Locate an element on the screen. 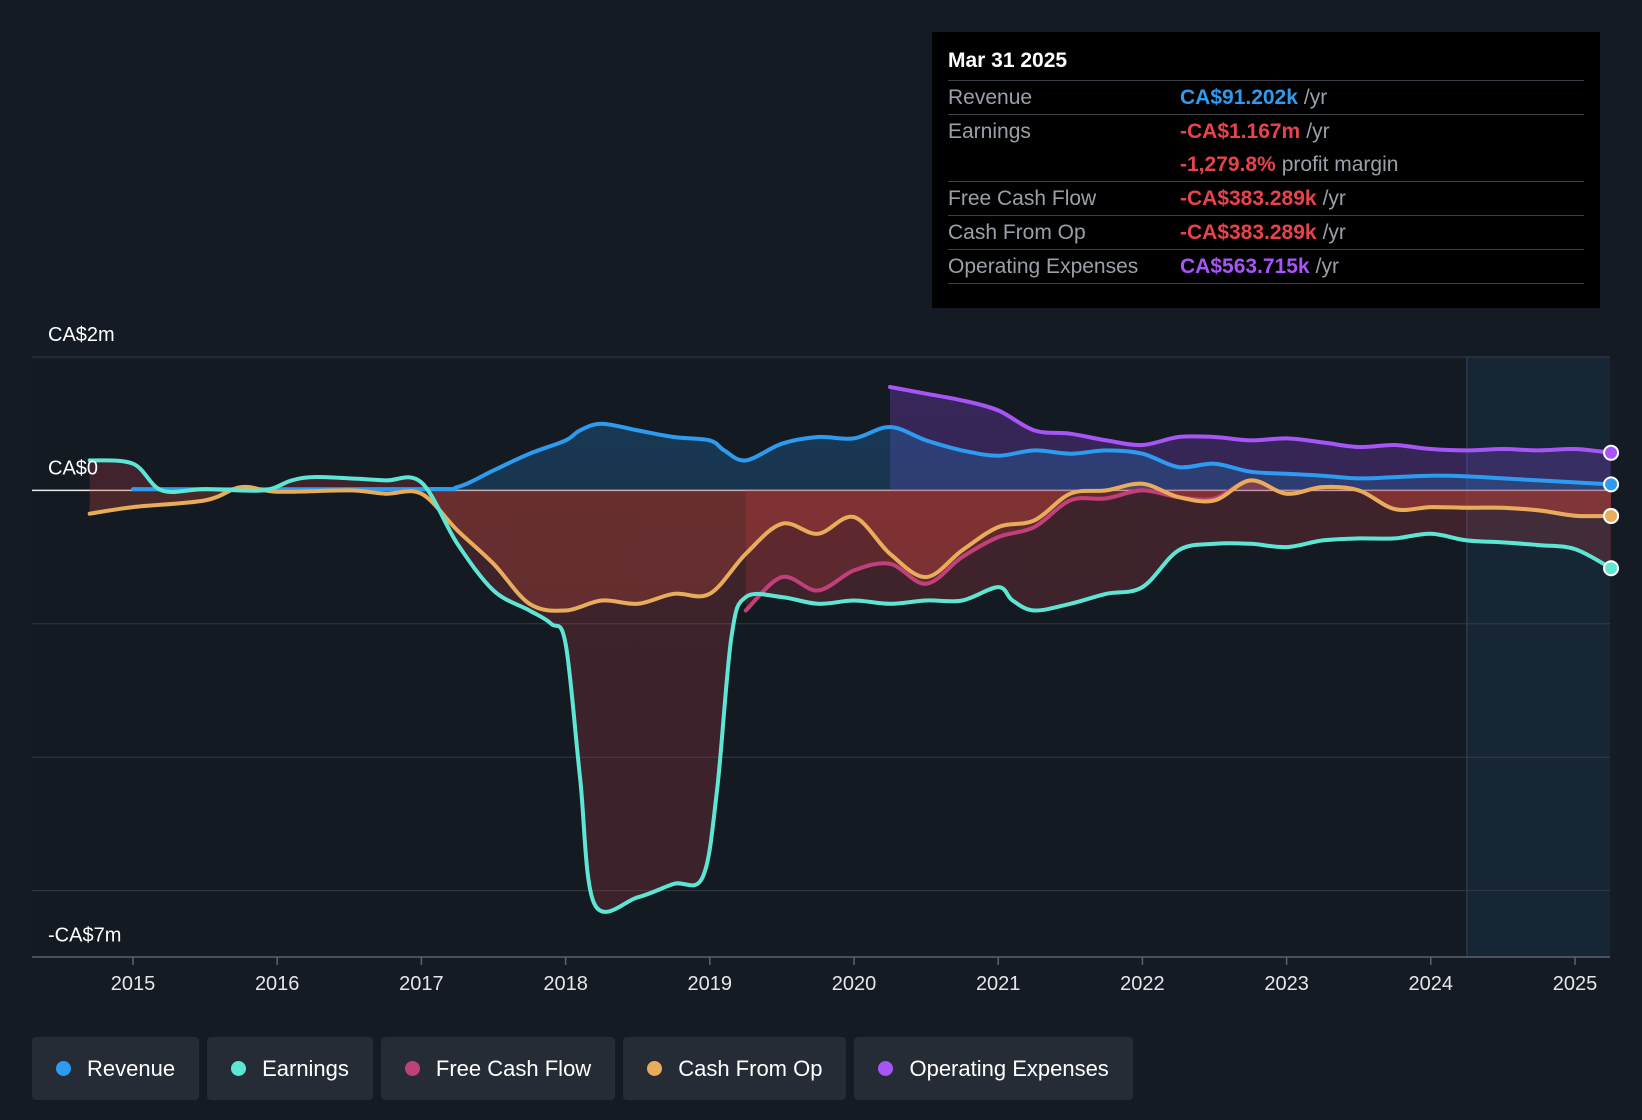 The width and height of the screenshot is (1642, 1120). tooltip-row: -1,279.8% profit margin is located at coordinates (1266, 165).